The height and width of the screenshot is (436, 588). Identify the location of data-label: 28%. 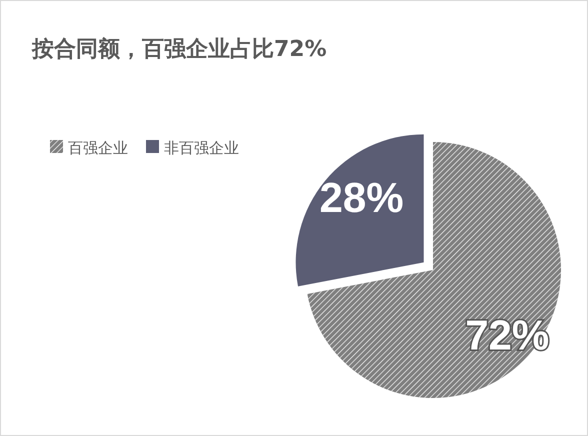
(361, 197).